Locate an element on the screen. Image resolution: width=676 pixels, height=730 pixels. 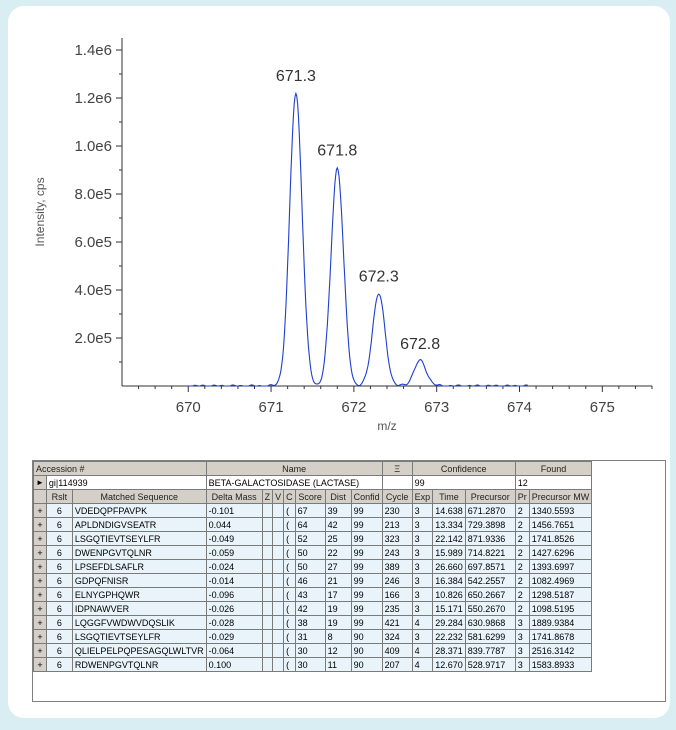
table-cell: 42 is located at coordinates (338, 524).